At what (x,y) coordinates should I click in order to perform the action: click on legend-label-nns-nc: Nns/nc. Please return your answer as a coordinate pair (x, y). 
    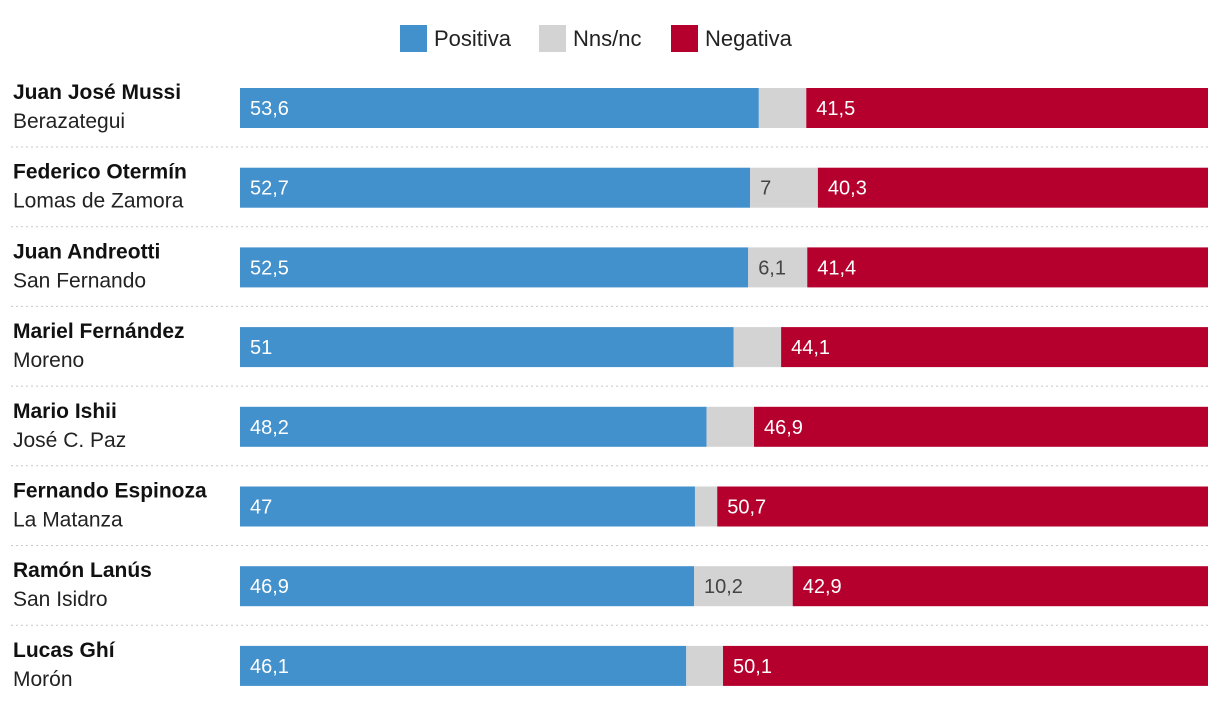
    Looking at the image, I should click on (607, 38).